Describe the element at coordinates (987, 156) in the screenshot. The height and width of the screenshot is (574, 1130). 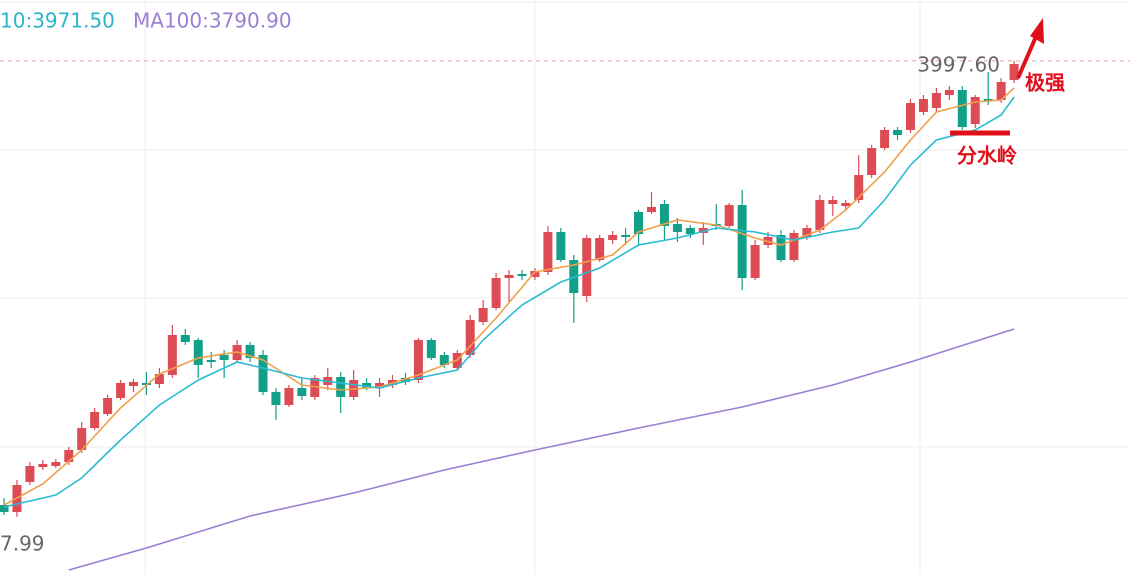
I see `annotation: 分水岭` at that location.